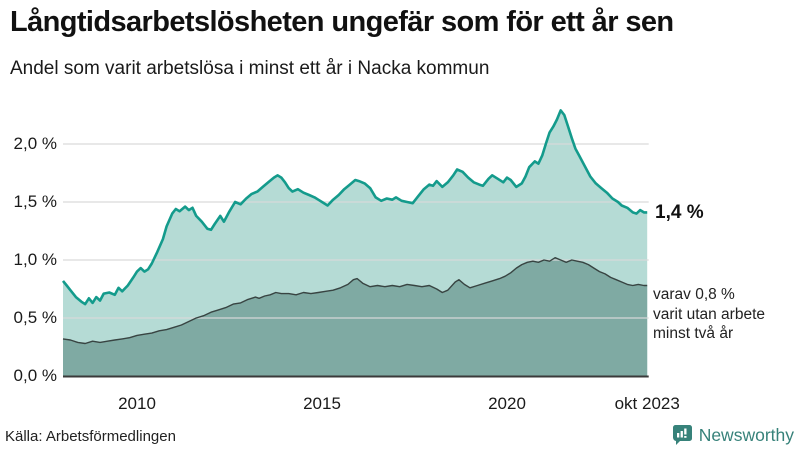 This screenshot has height=450, width=800. What do you see at coordinates (679, 212) in the screenshot?
I see `last-value-annotation: 1,4 %` at bounding box center [679, 212].